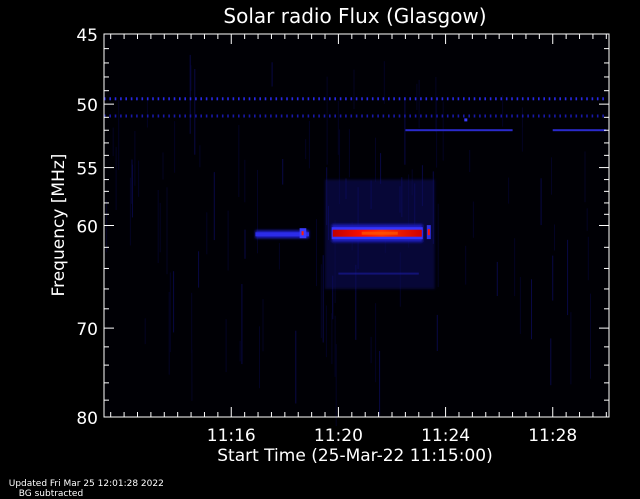  I want to click on chart-title: Solar radio Flux (Glasgow), so click(354, 16).